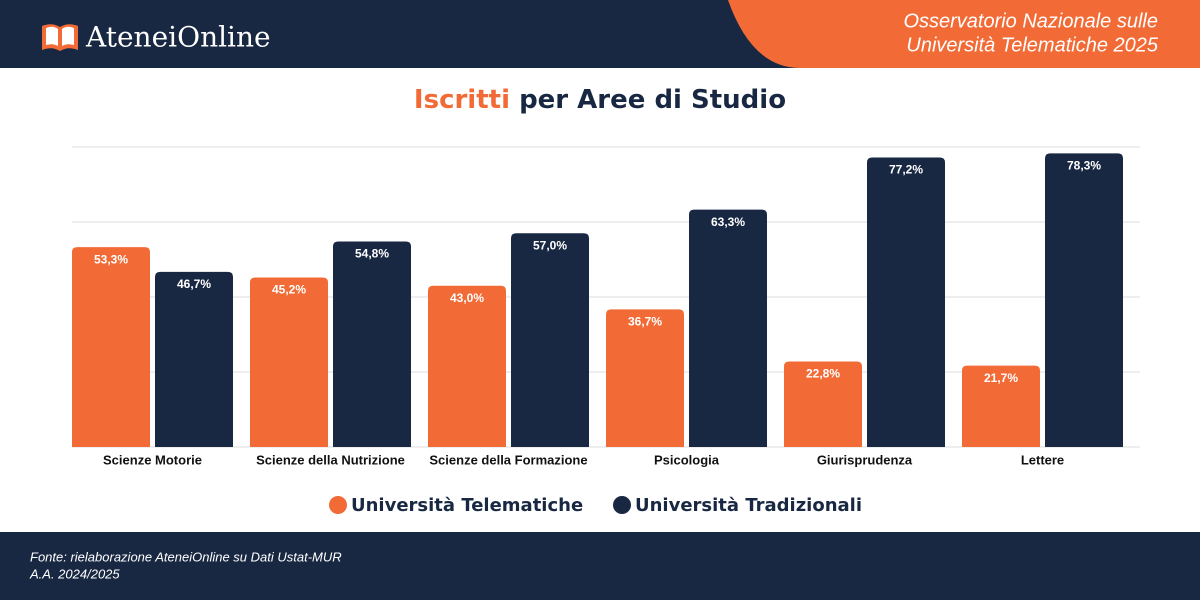  I want to click on title-highlight: Iscritti, so click(462, 100).